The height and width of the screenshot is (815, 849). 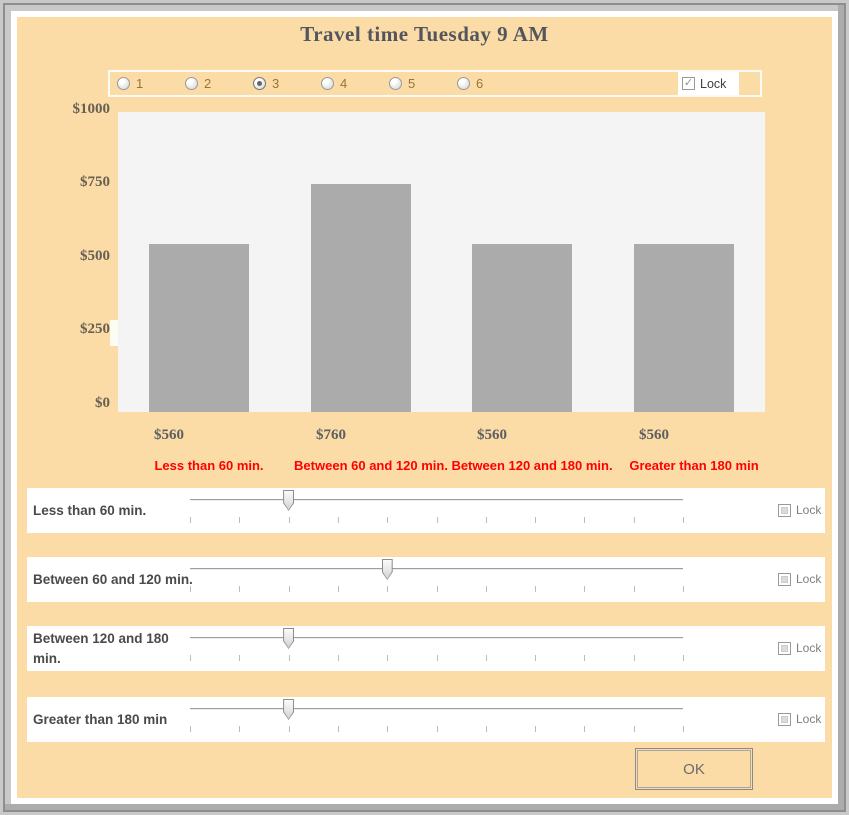 I want to click on y-tick-label: $500, so click(x=95, y=256).